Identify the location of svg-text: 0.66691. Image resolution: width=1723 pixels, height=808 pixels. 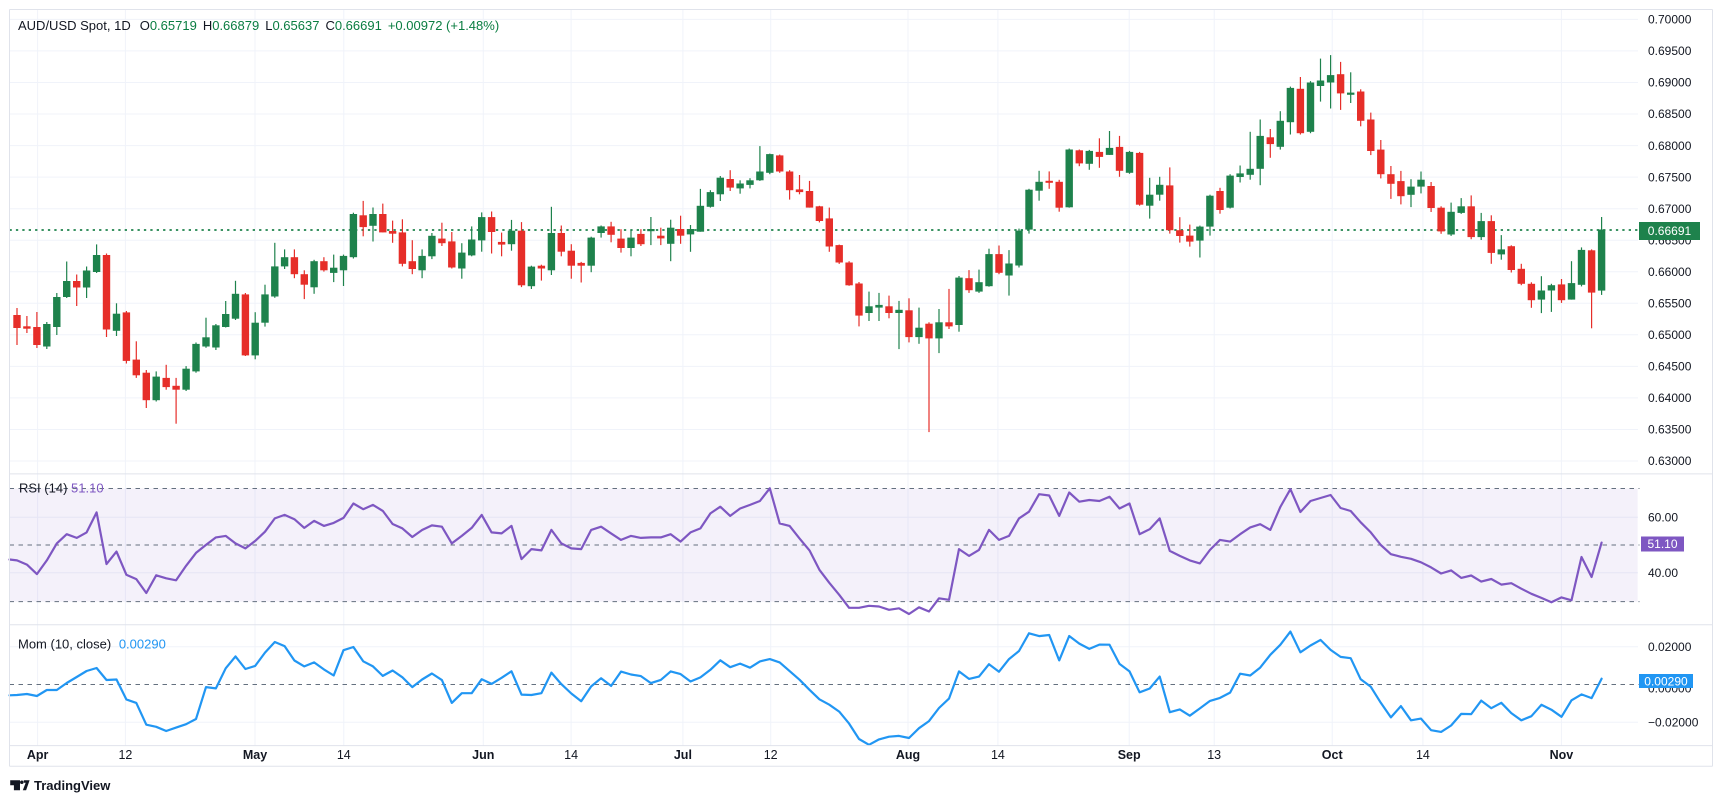
(1670, 231).